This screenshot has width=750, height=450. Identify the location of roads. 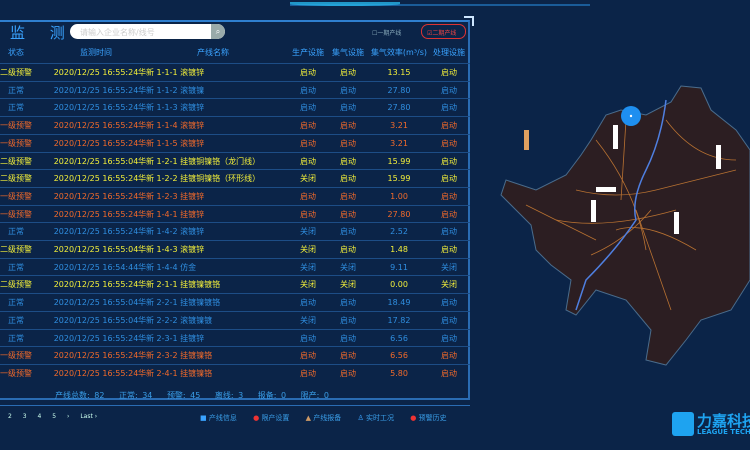
(631, 215).